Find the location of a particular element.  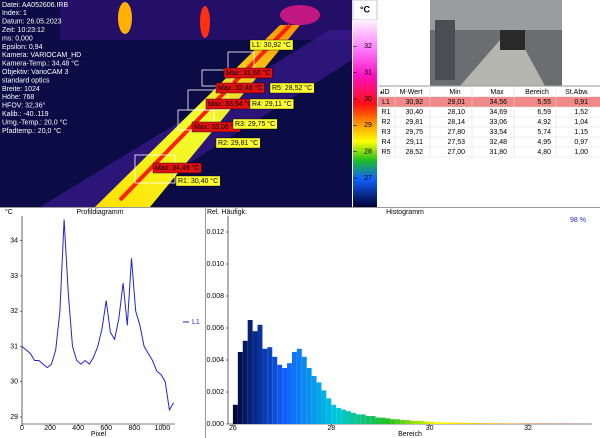

y-tick-label: 29 is located at coordinates (14, 417).